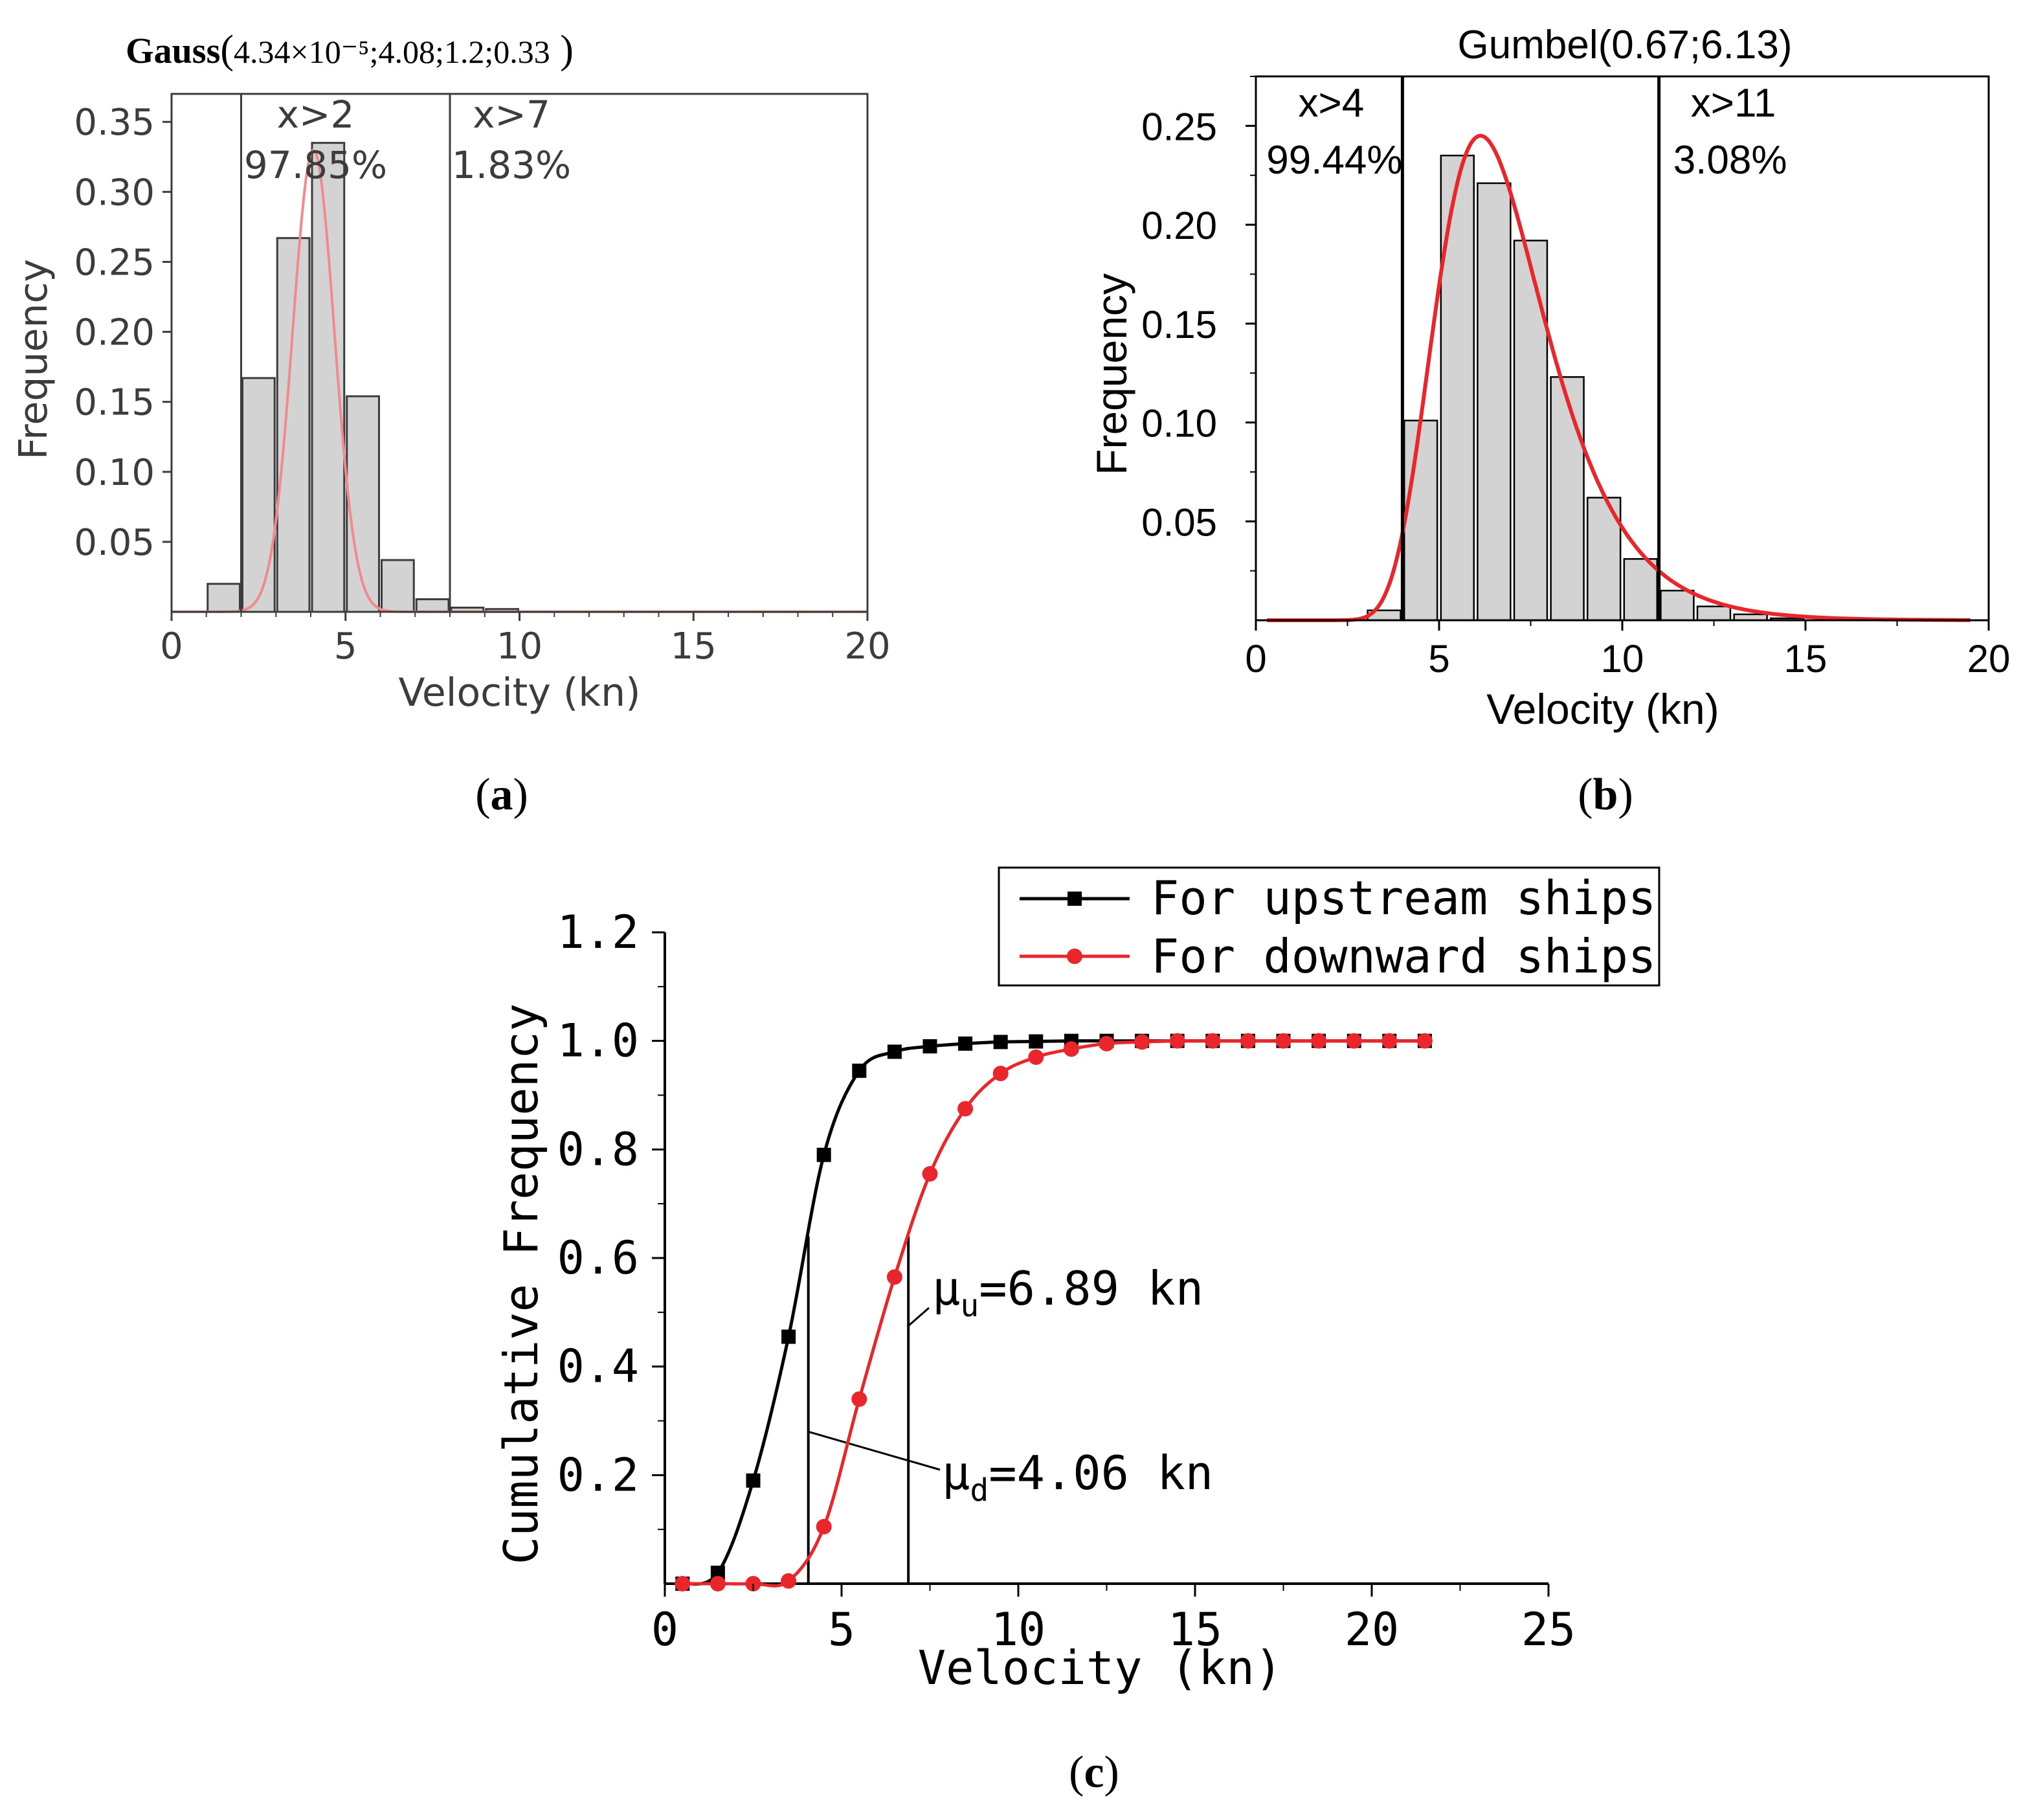 This screenshot has height=1820, width=2034. Describe the element at coordinates (1179, 127) in the screenshot. I see `panel-b-y-tick-label-4: 0.25` at that location.